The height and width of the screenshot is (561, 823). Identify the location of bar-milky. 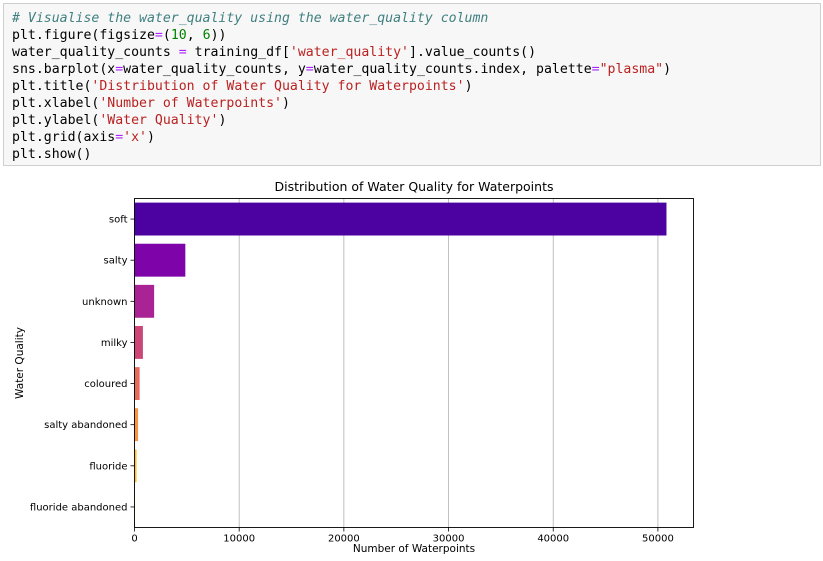
(138, 342).